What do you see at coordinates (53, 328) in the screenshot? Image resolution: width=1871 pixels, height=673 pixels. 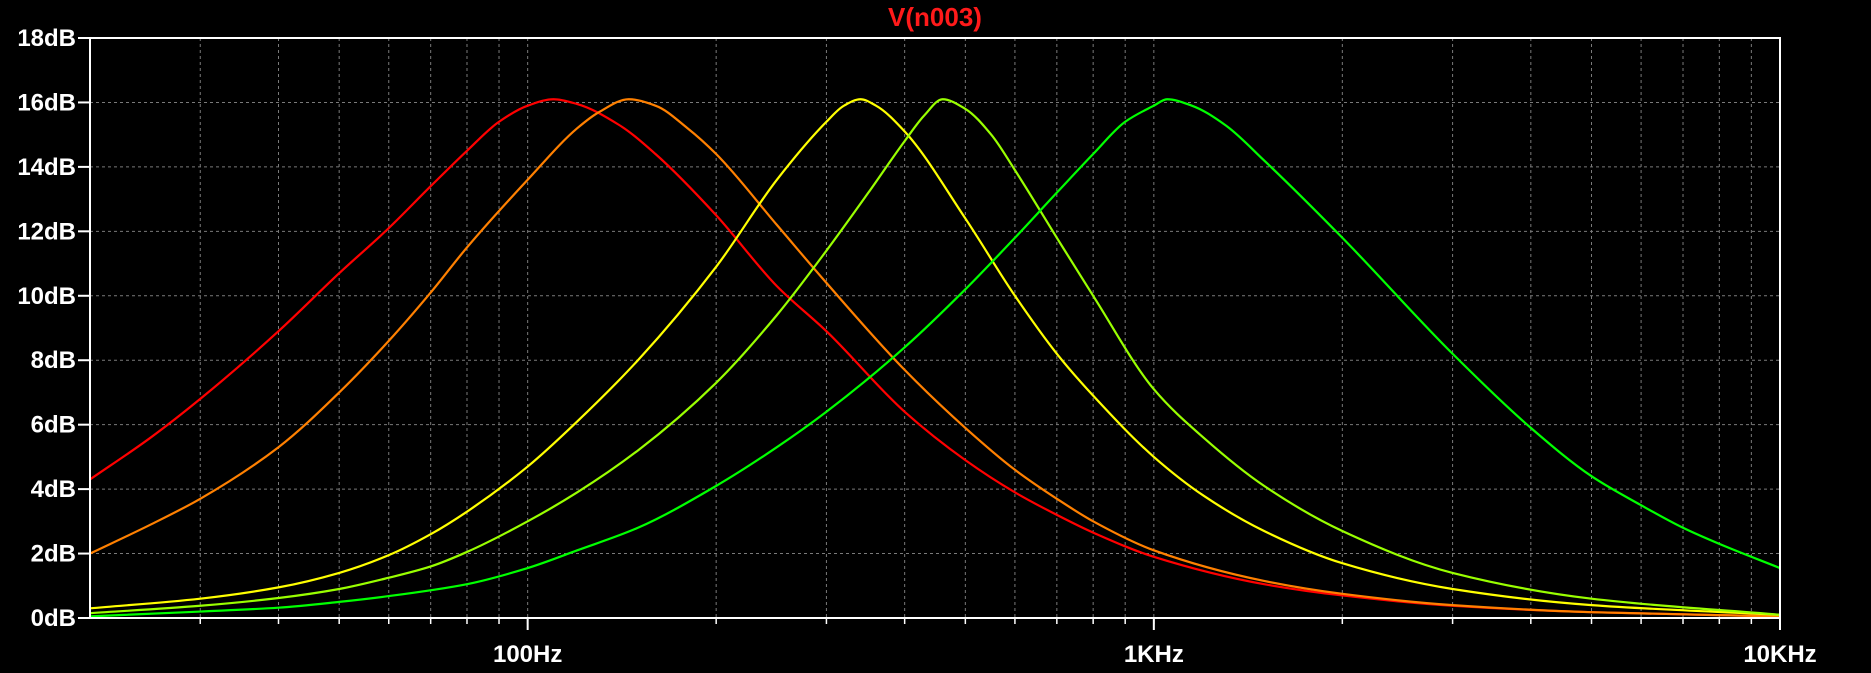 I see `y-axis: 0dB 2dB 4dB 6dB 8dB 10dB 12dB 14dB 16dB 18dB` at bounding box center [53, 328].